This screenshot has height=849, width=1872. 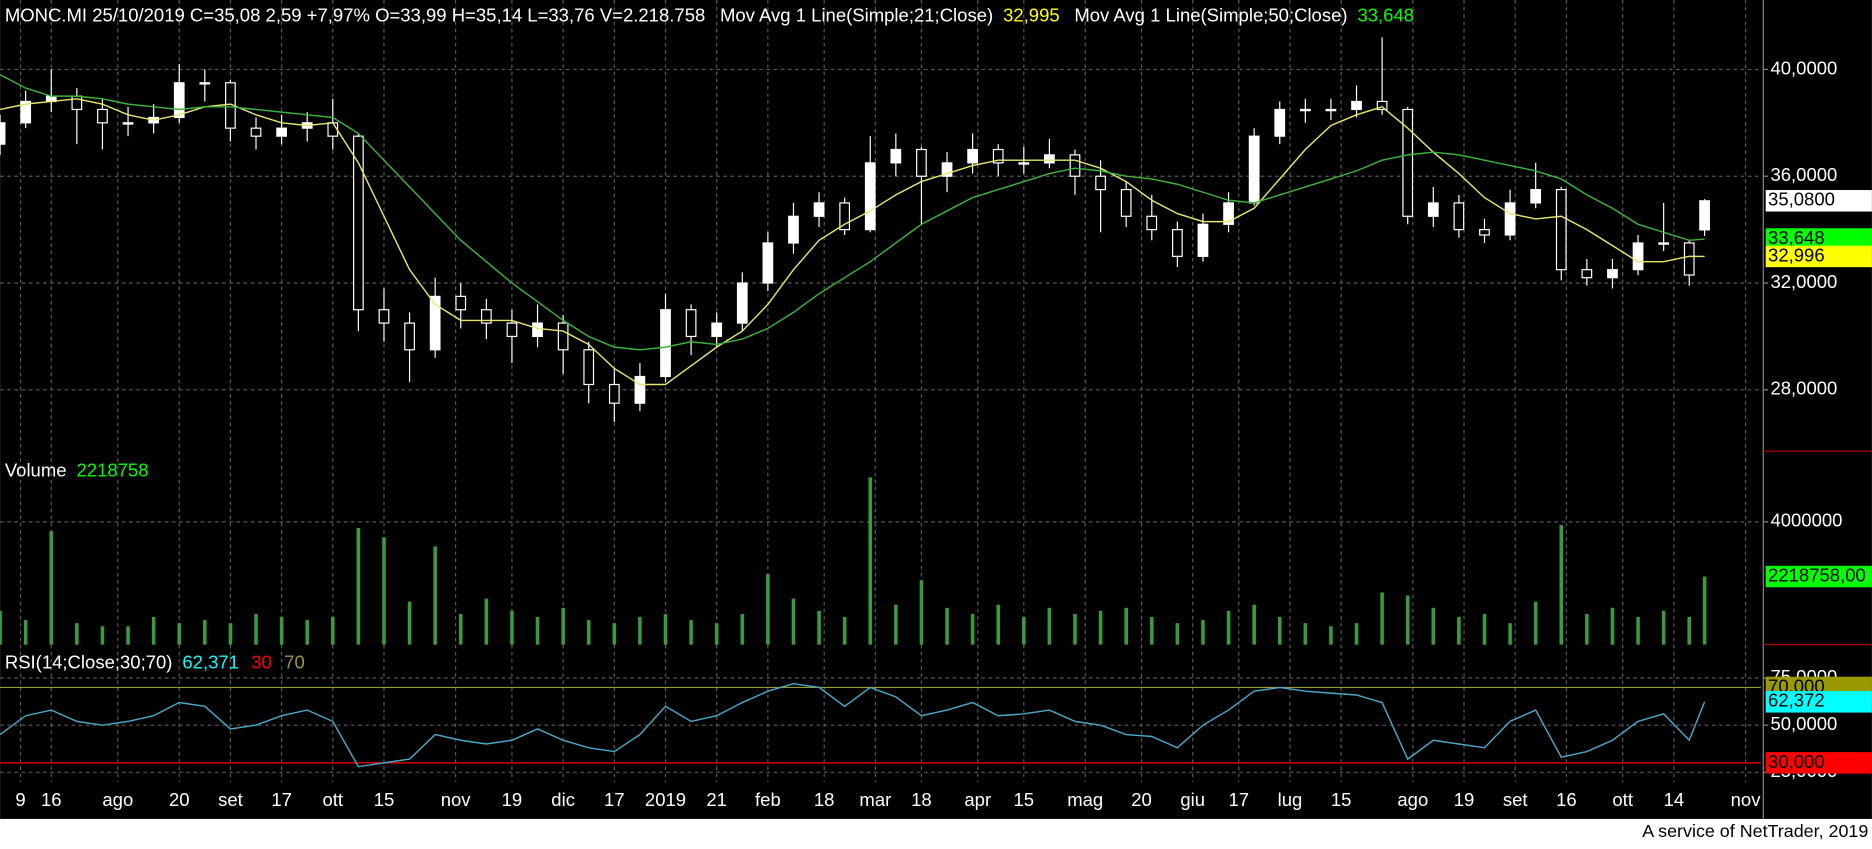 I want to click on footer: A service of NetTrader, 2019, so click(x=1755, y=831).